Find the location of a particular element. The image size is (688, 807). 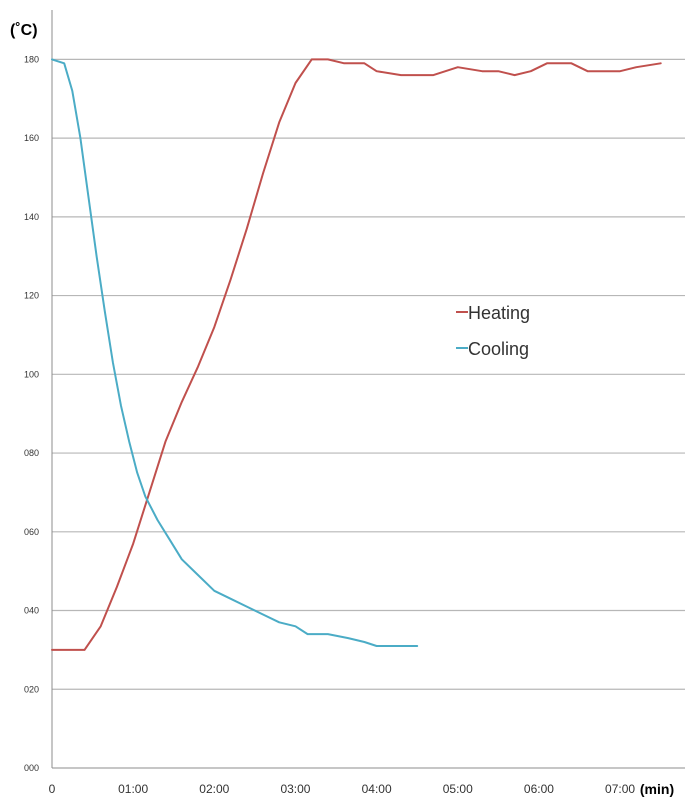

legend-label-heating: Heating is located at coordinates (499, 313).